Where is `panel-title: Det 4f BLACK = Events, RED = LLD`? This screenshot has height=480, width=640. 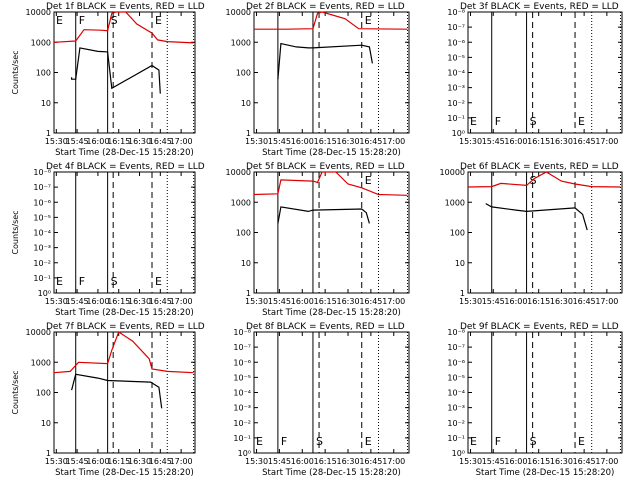
panel-title: Det 4f BLACK = Events, RED = LLD is located at coordinates (125, 167).